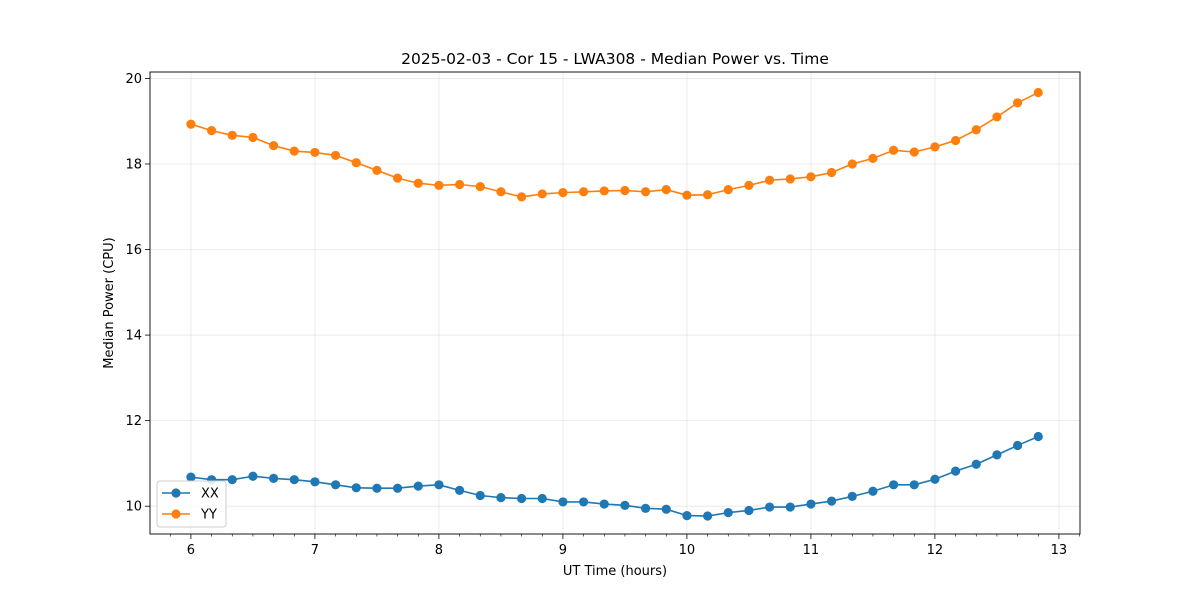  I want to click on y-tick-label: 14, so click(133, 336).